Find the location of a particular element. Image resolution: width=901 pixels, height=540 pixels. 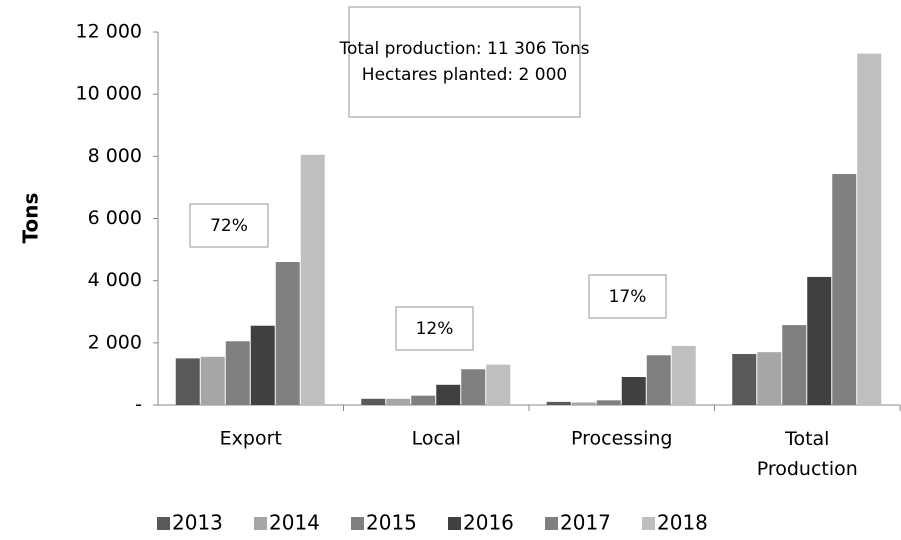

legend-label: 2014 is located at coordinates (294, 523).